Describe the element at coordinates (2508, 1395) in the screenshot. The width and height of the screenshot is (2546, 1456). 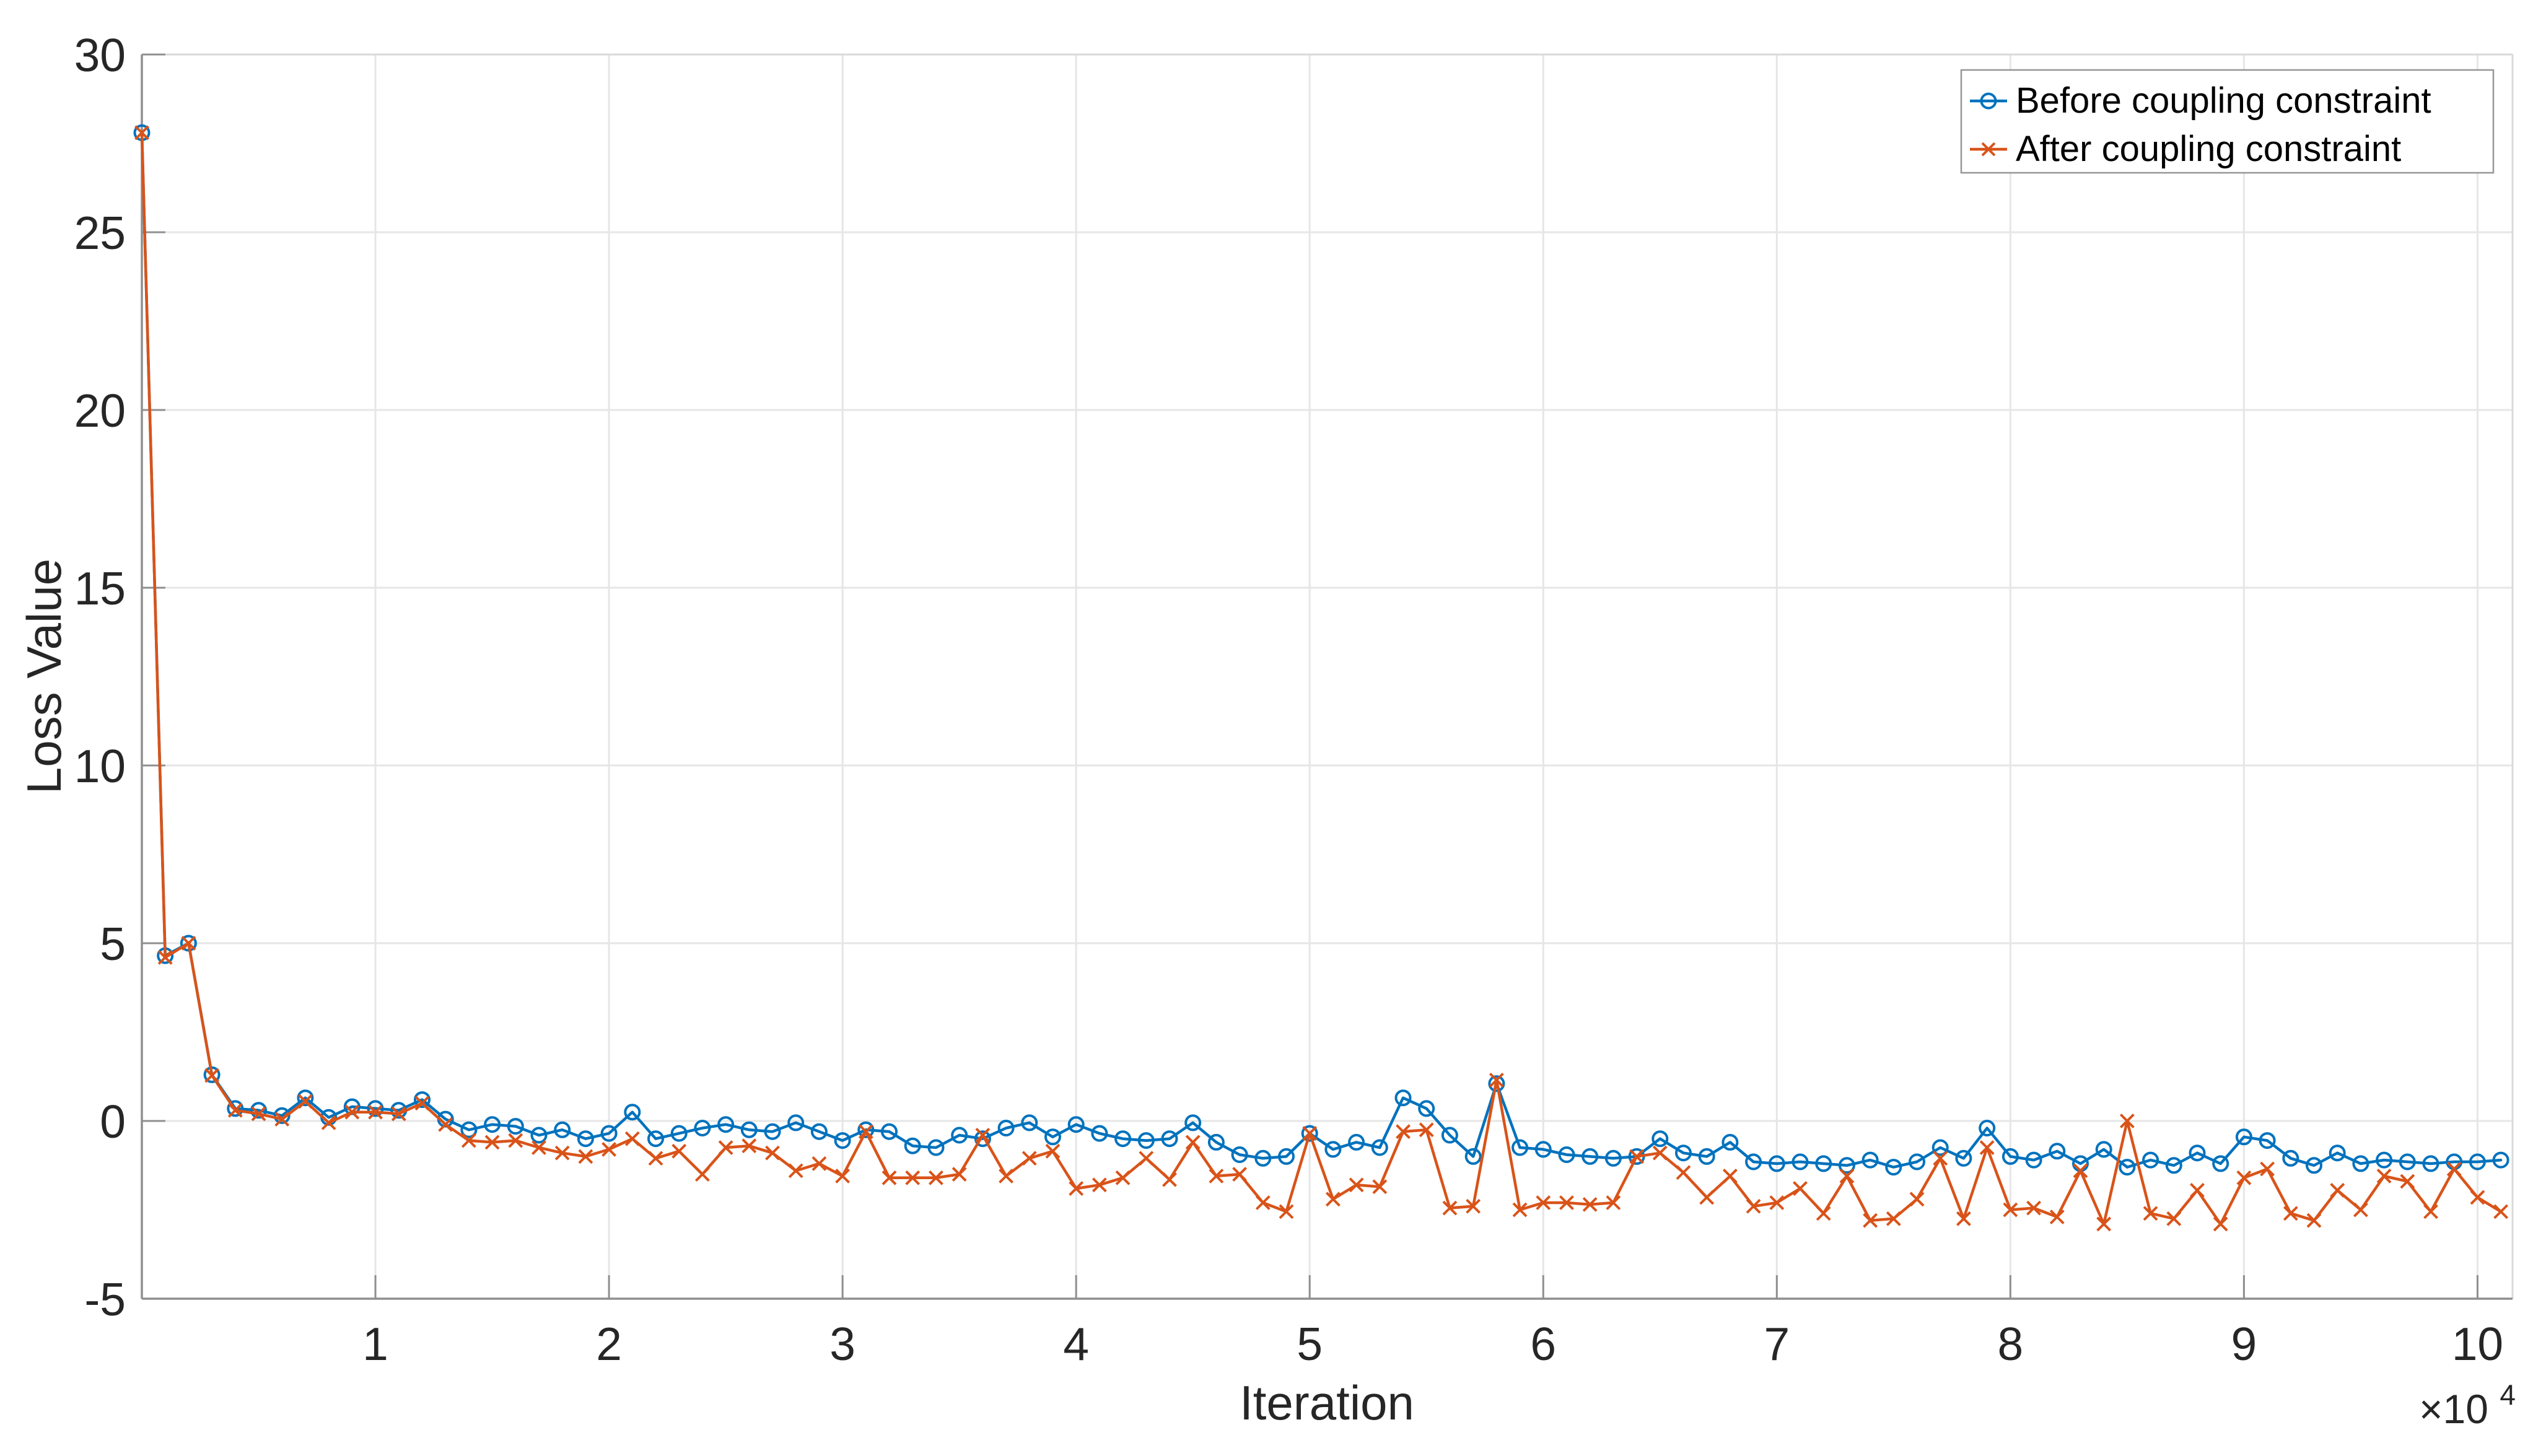
I see `x-axis-multiplier-exponent: 4` at that location.